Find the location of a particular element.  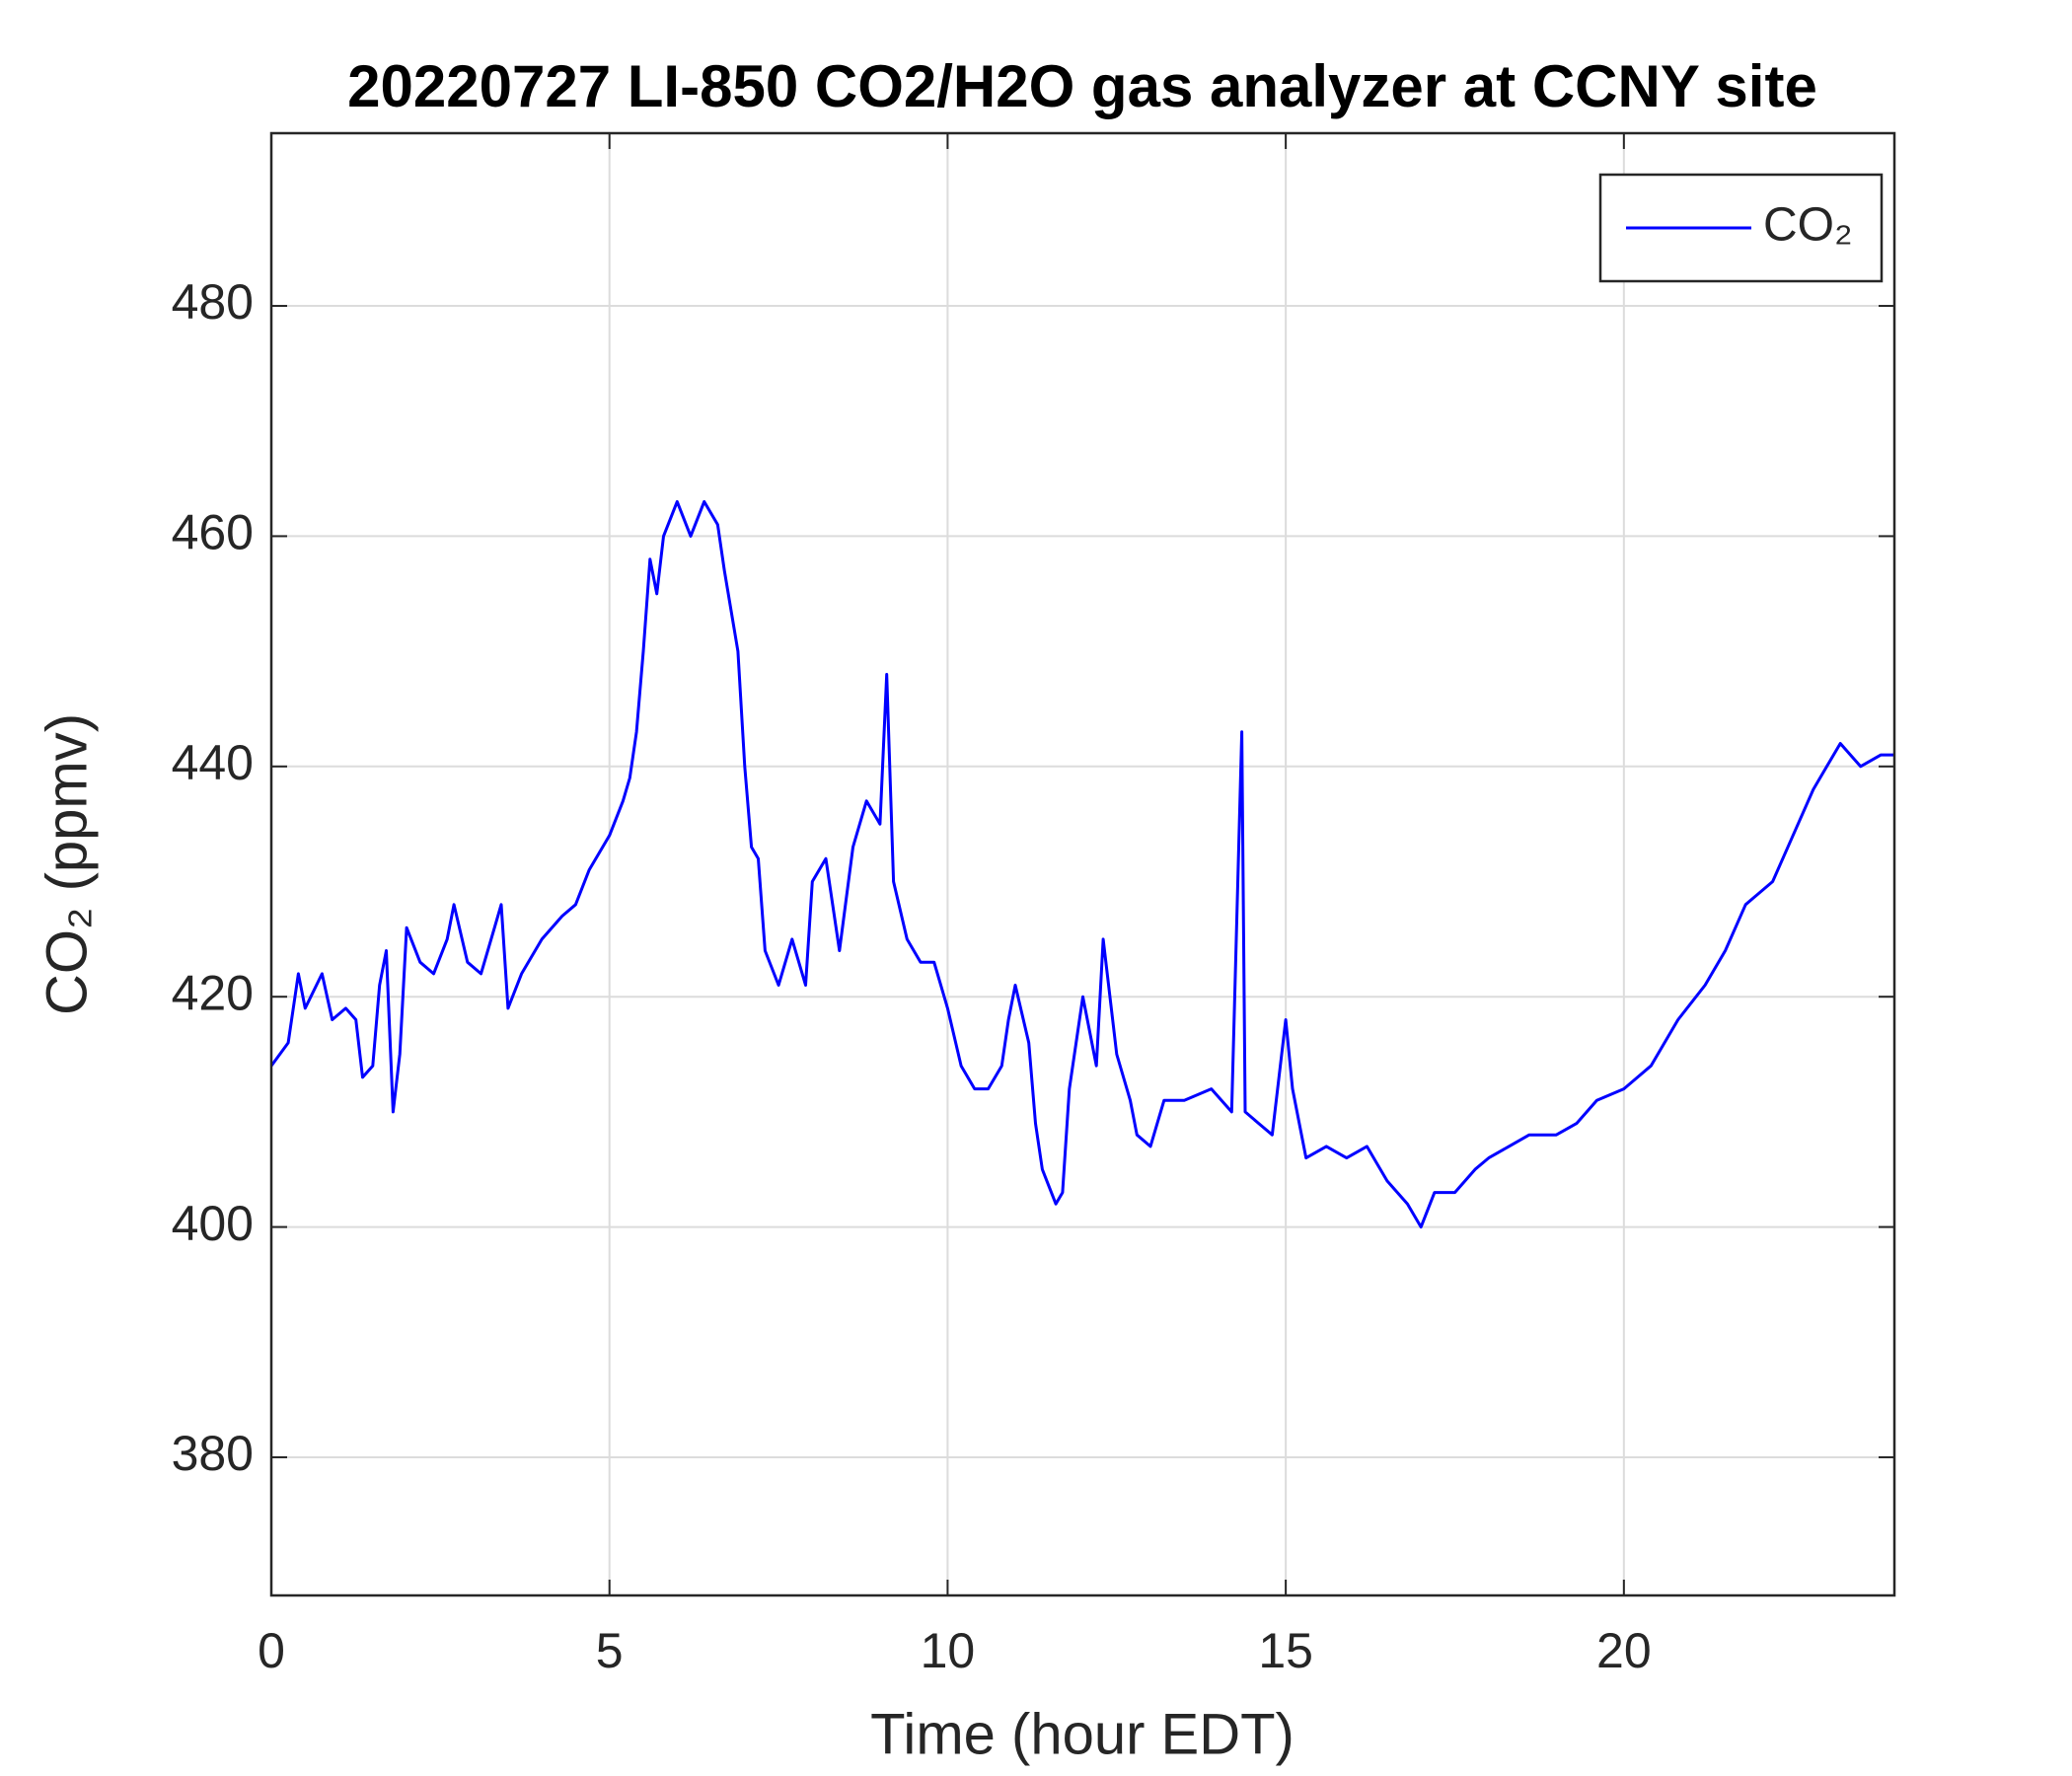

legend-label: CO₂ is located at coordinates (1808, 226).